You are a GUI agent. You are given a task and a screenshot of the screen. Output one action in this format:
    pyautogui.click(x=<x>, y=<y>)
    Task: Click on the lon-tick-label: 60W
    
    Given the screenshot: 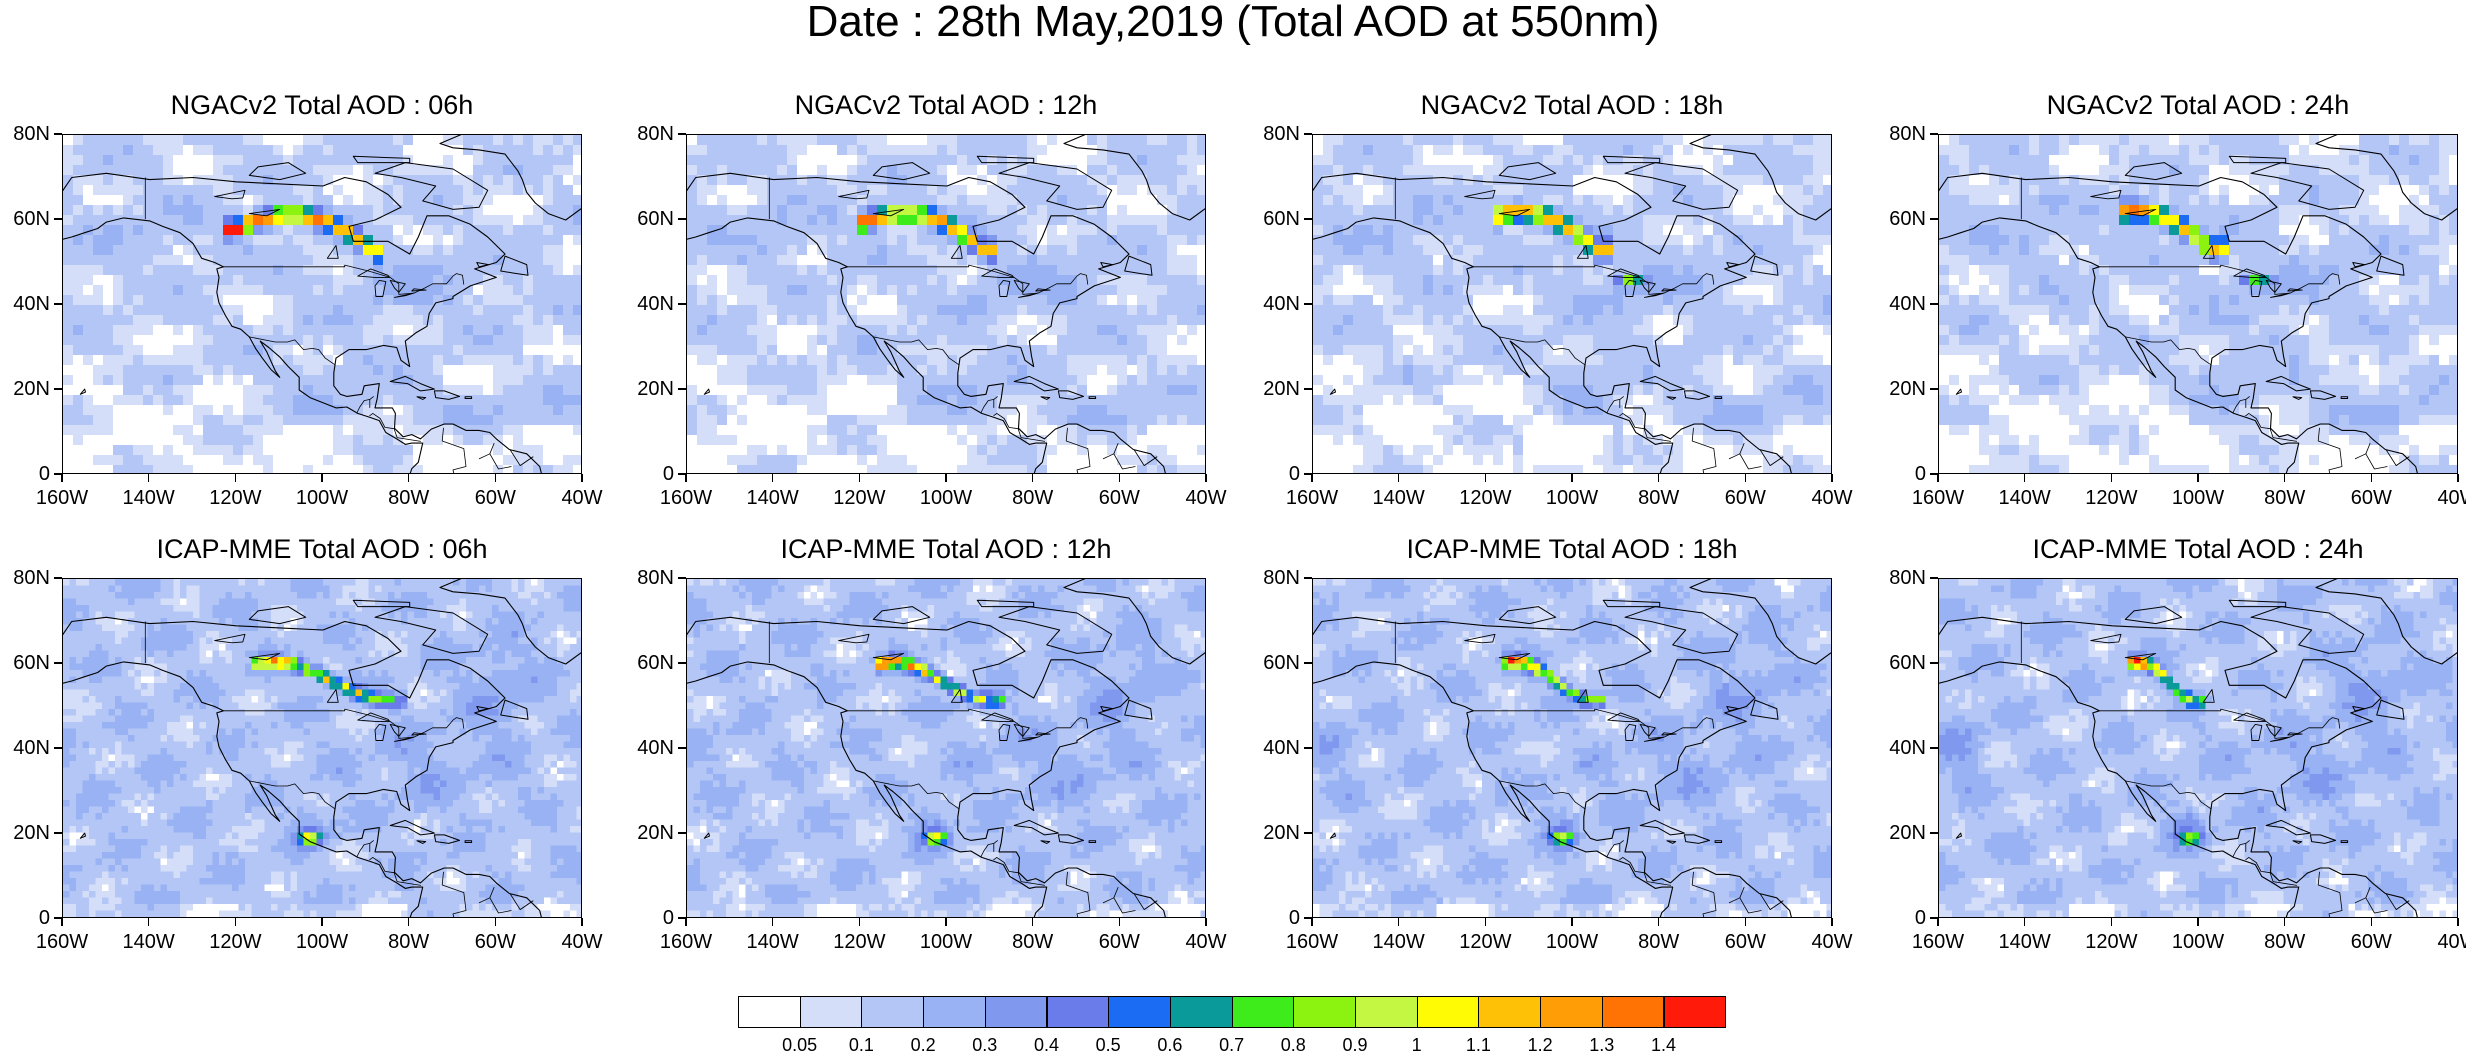 What is the action you would take?
    pyautogui.click(x=1745, y=942)
    